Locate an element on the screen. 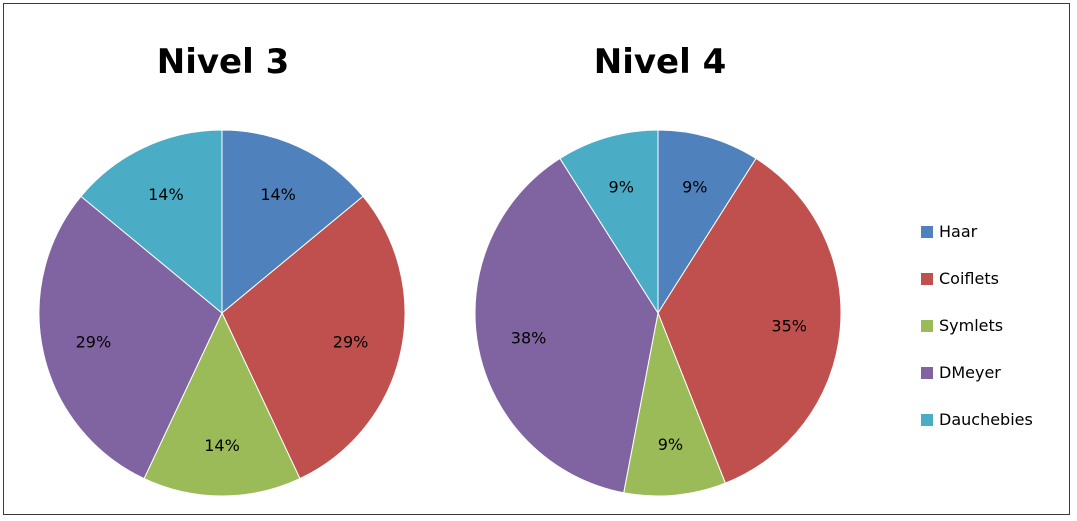  legend-item-coiflets: Coiflets is located at coordinates (977, 278).